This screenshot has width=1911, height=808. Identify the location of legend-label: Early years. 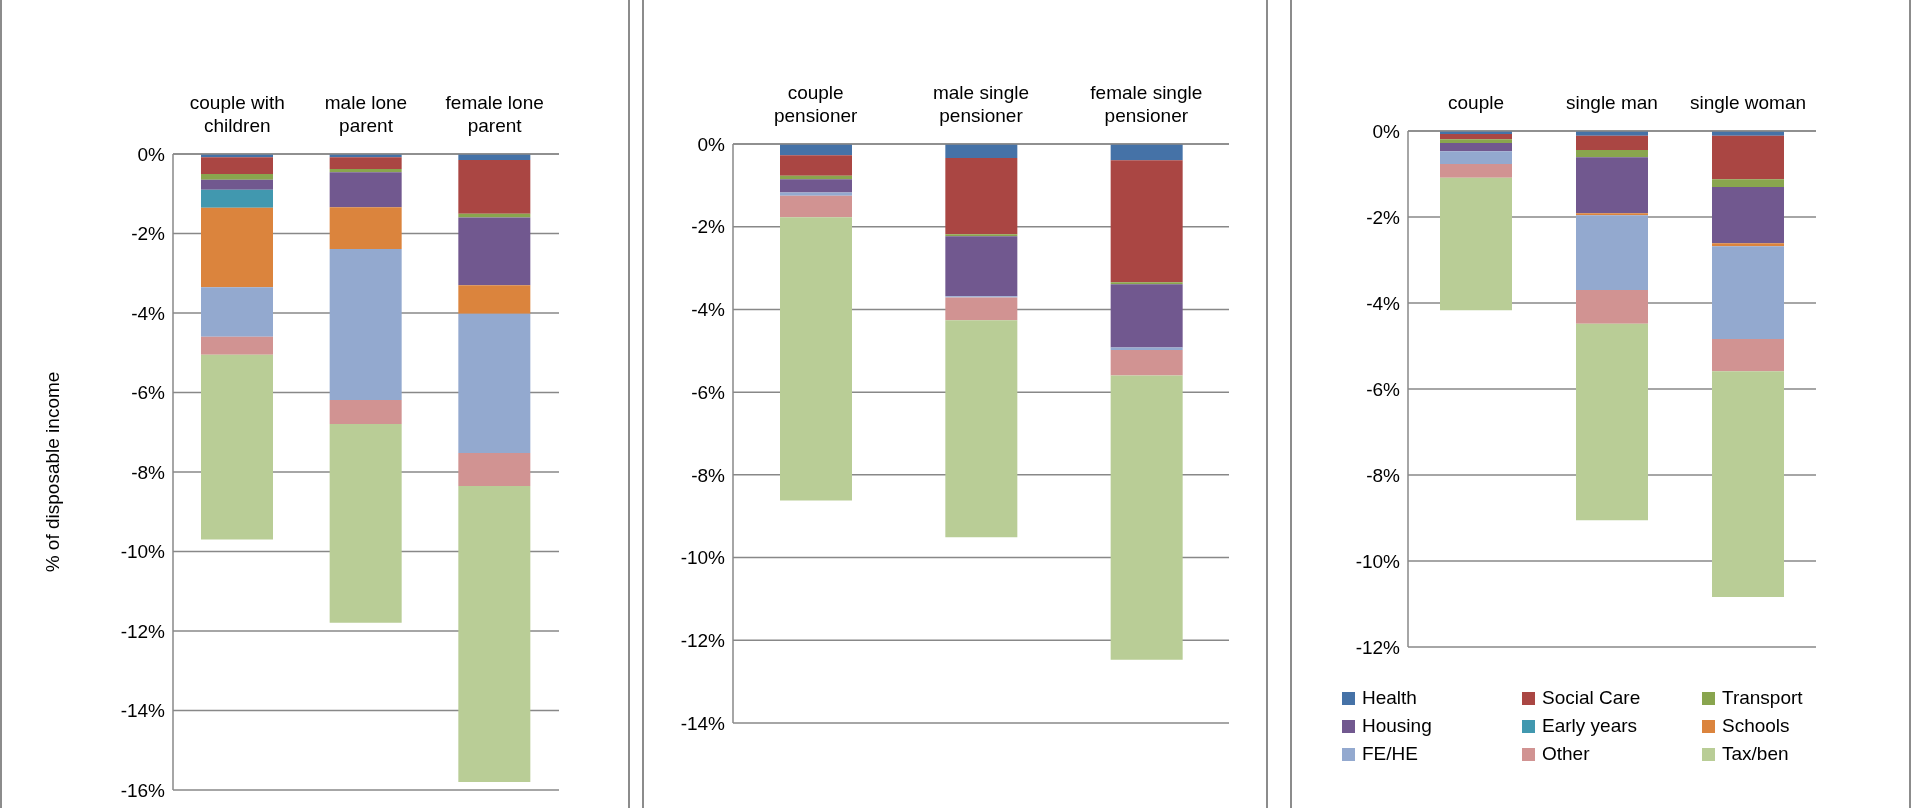
(1590, 726).